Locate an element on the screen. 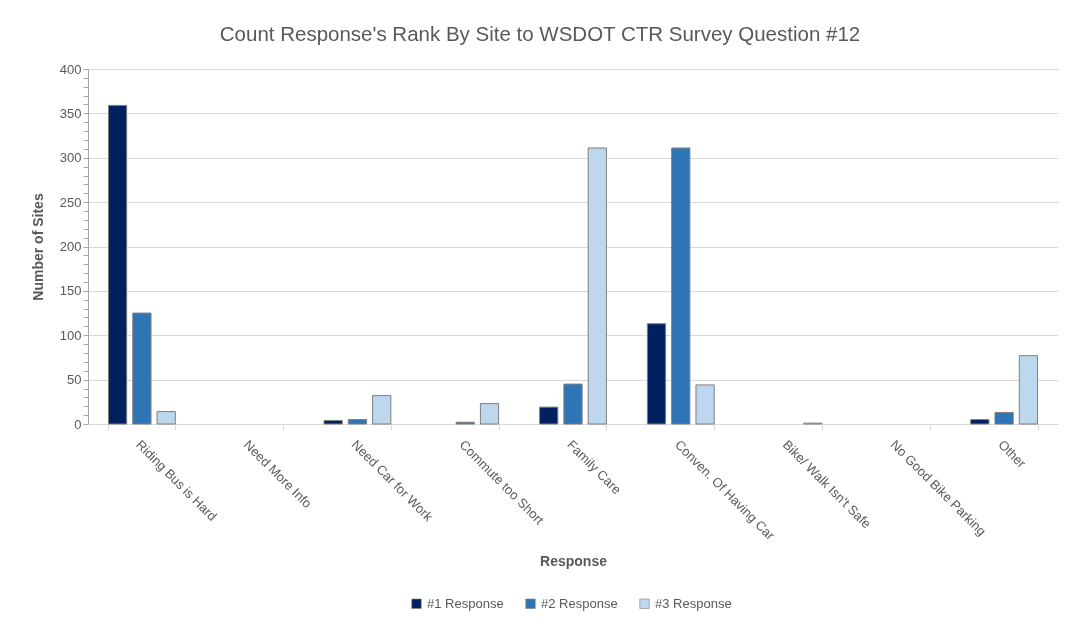 The image size is (1066, 623). y-tick-label: 350 is located at coordinates (70, 113).